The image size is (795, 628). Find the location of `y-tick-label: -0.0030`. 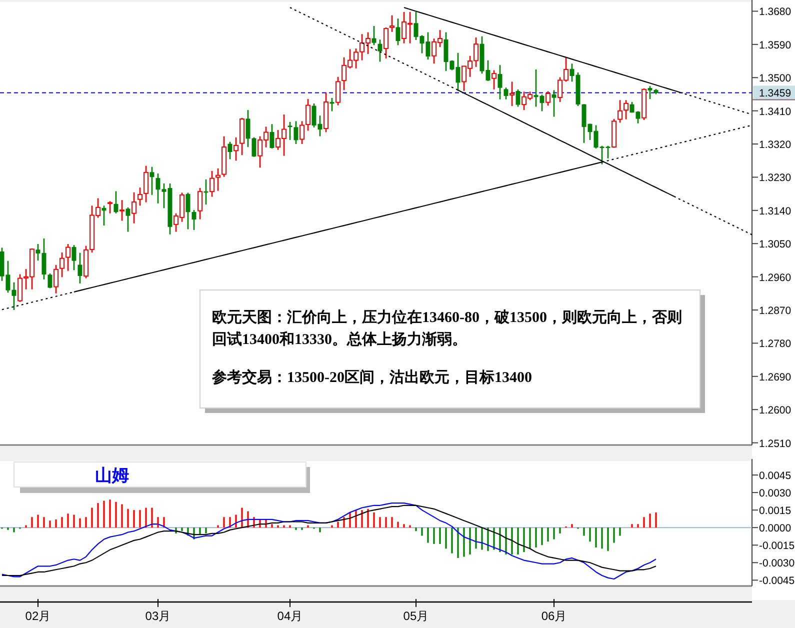

y-tick-label: -0.0030 is located at coordinates (777, 564).